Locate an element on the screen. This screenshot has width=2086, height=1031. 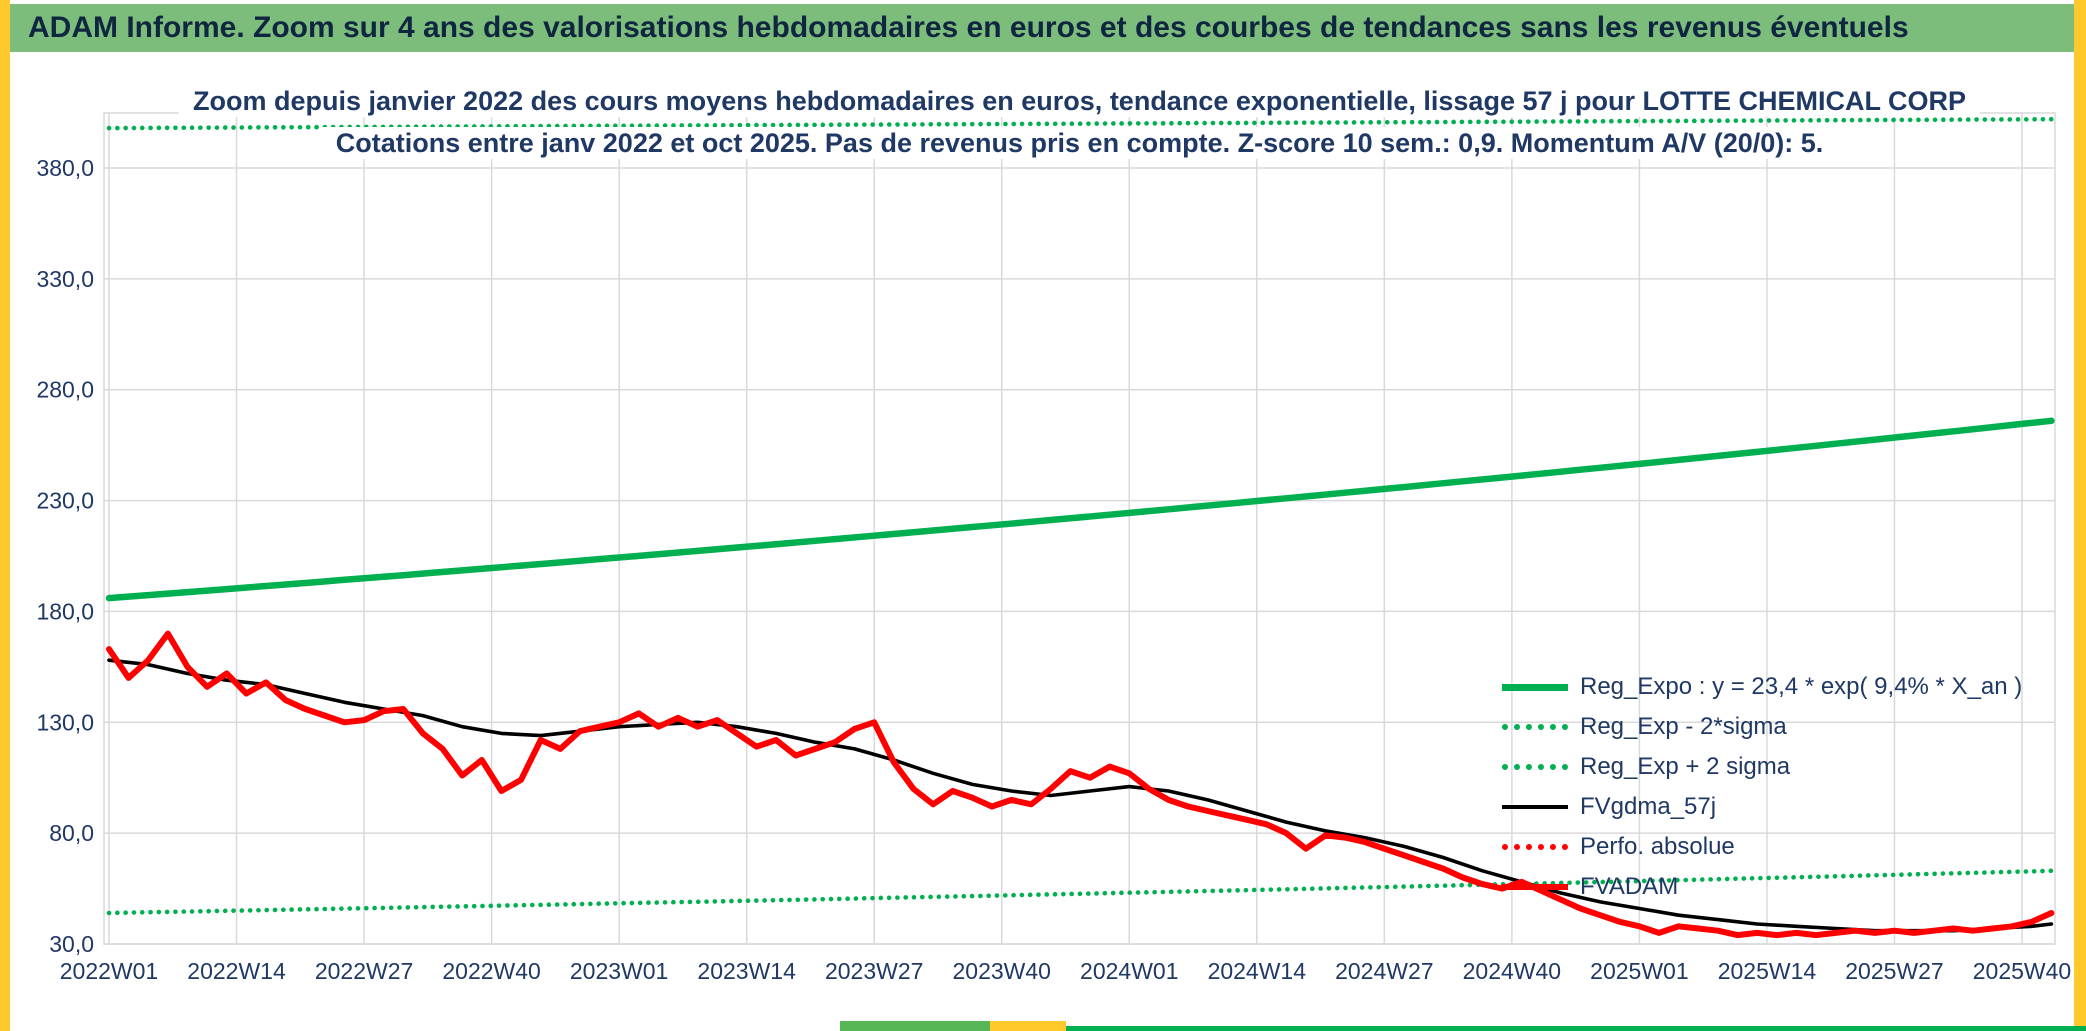
bottom-green-line is located at coordinates (1576, 1028).